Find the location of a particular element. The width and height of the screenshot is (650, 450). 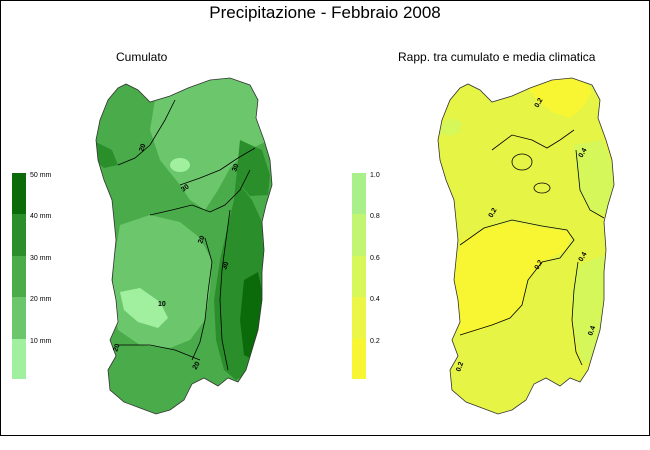

left-map-title: Cumulato is located at coordinates (142, 57).